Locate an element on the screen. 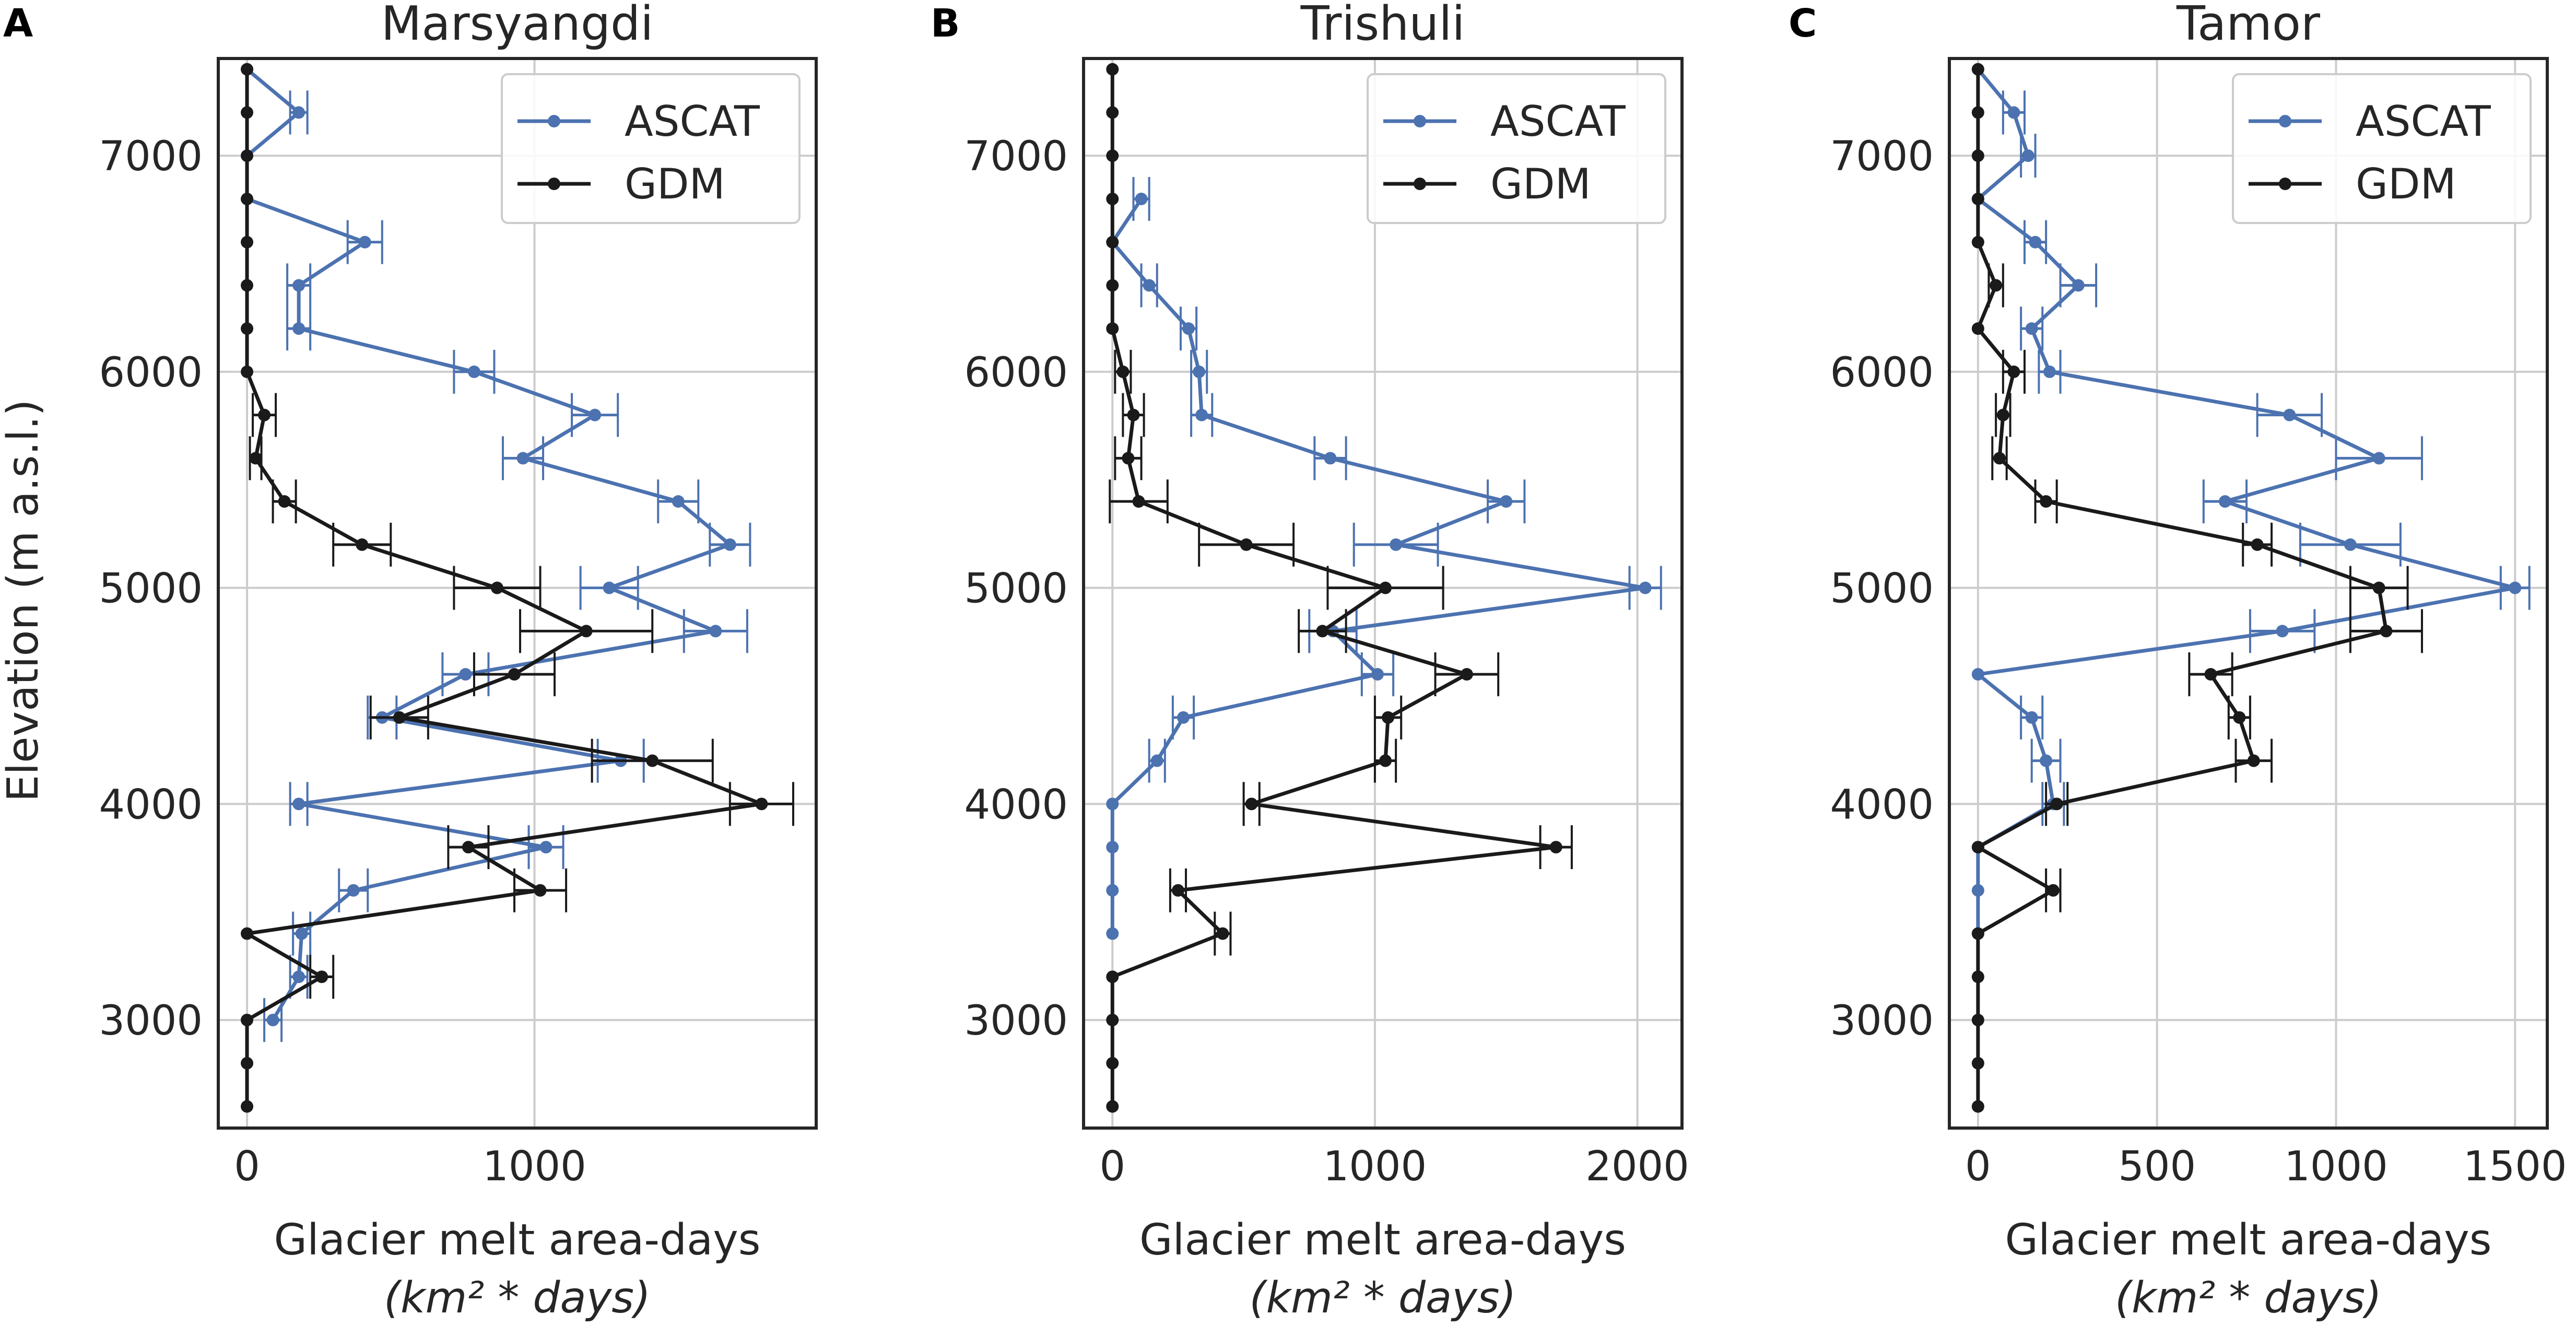 Image resolution: width=2576 pixels, height=1326 pixels. panel-title: Trishuli is located at coordinates (1382, 26).